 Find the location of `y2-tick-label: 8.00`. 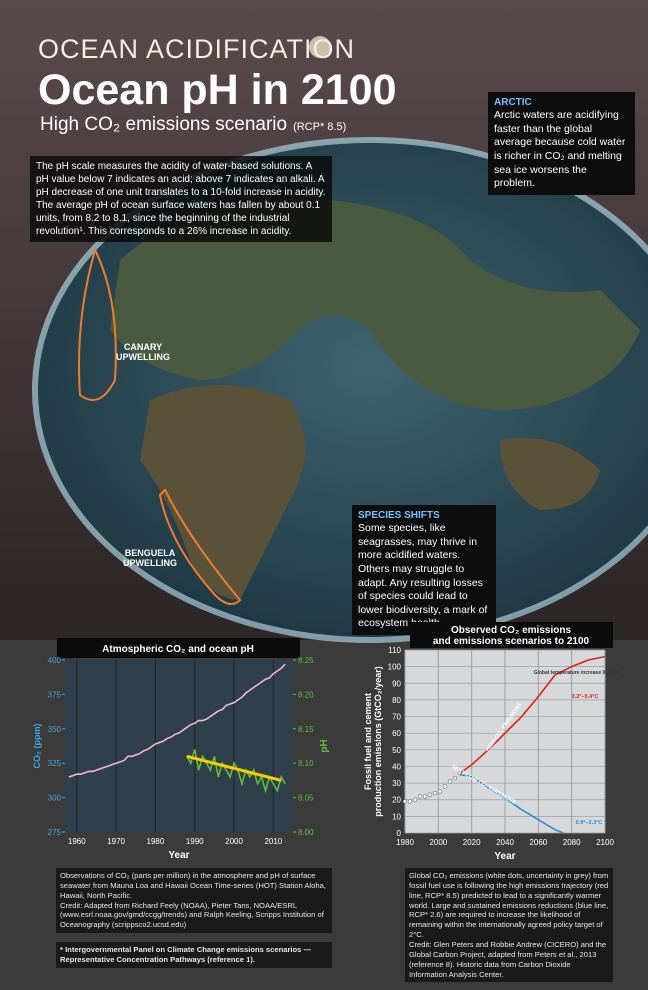

y2-tick-label: 8.00 is located at coordinates (306, 832).